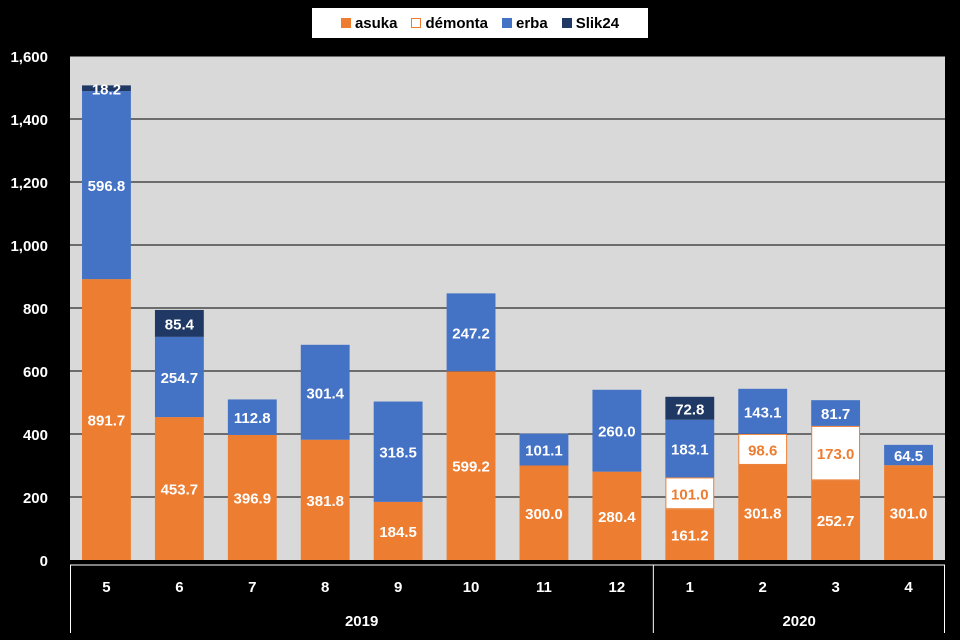 This screenshot has height=640, width=960. I want to click on data-label: 596.8, so click(107, 186).